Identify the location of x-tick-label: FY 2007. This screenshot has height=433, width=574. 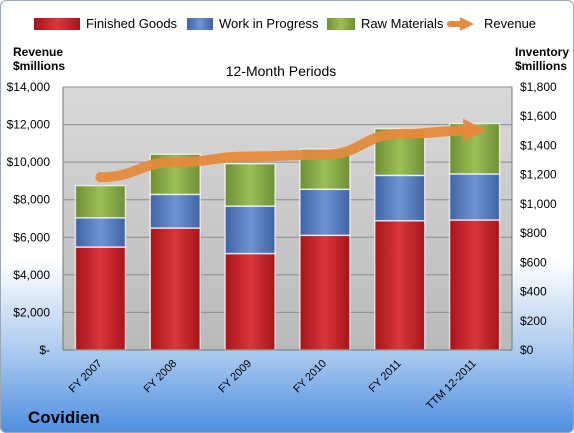
(86, 377).